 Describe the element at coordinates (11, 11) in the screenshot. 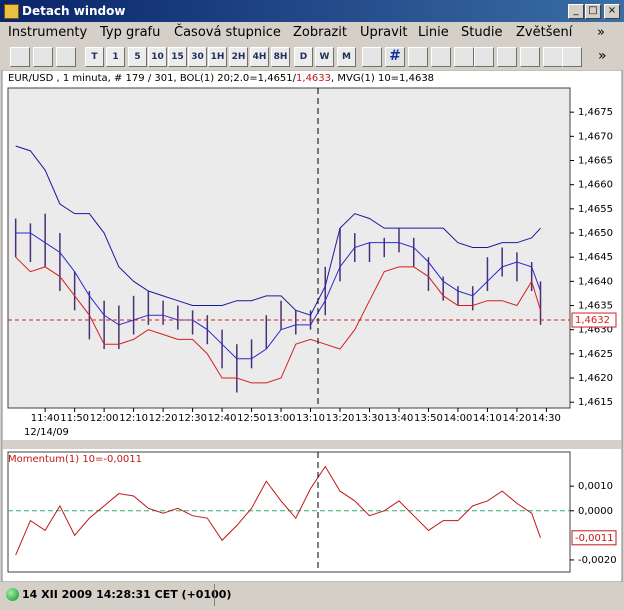

I see `app-icon` at that location.